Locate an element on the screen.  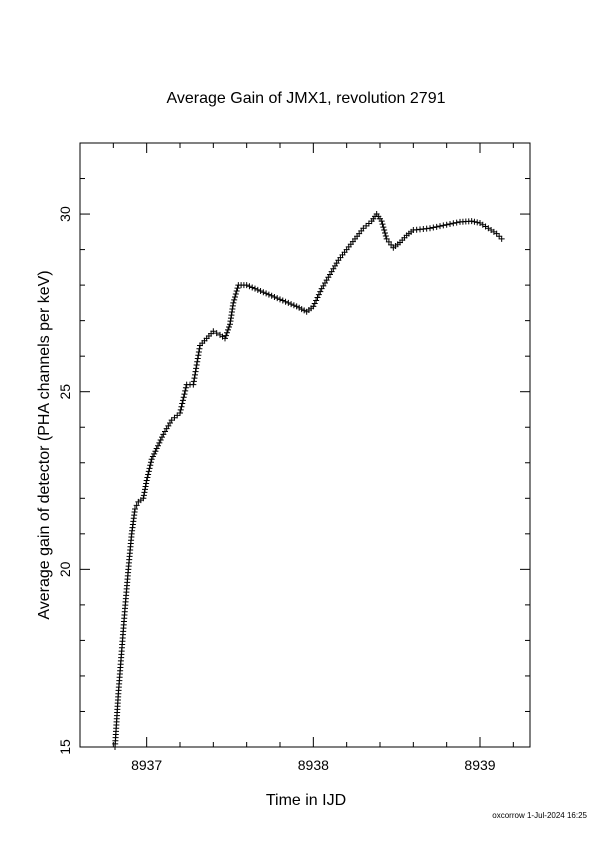
x-tick-label: 8939 is located at coordinates (479, 765).